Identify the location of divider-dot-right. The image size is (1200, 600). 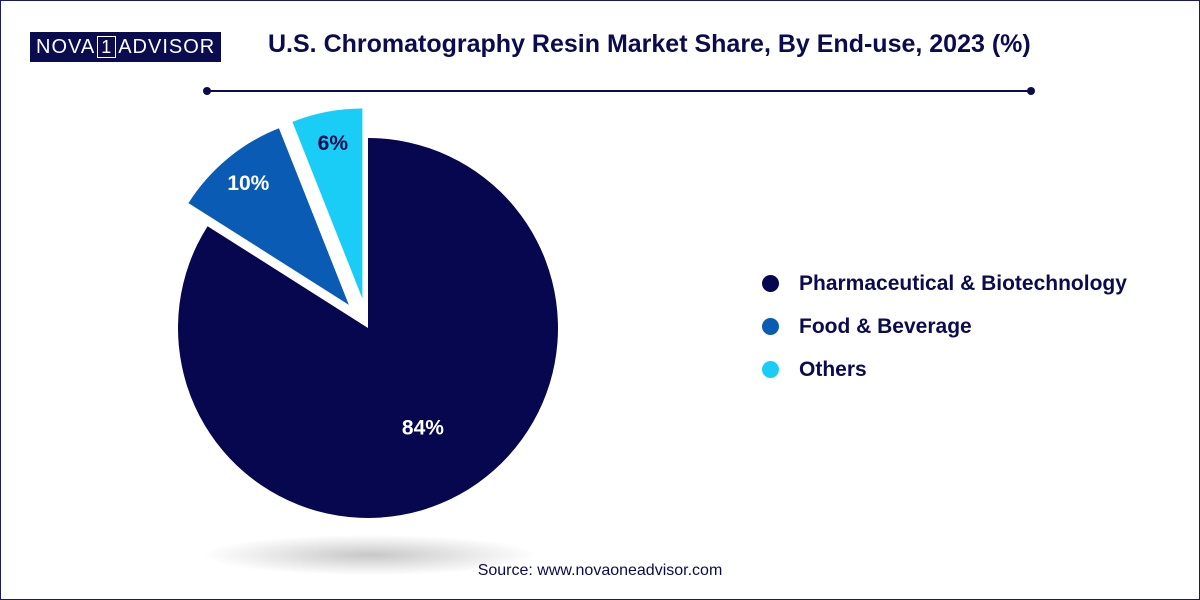
(1031, 91).